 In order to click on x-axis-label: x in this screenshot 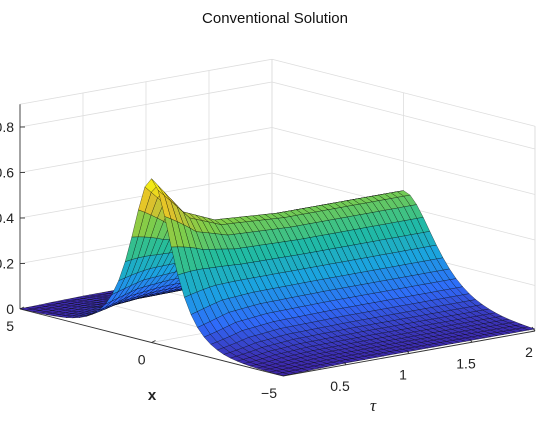, I will do `click(152, 395)`.